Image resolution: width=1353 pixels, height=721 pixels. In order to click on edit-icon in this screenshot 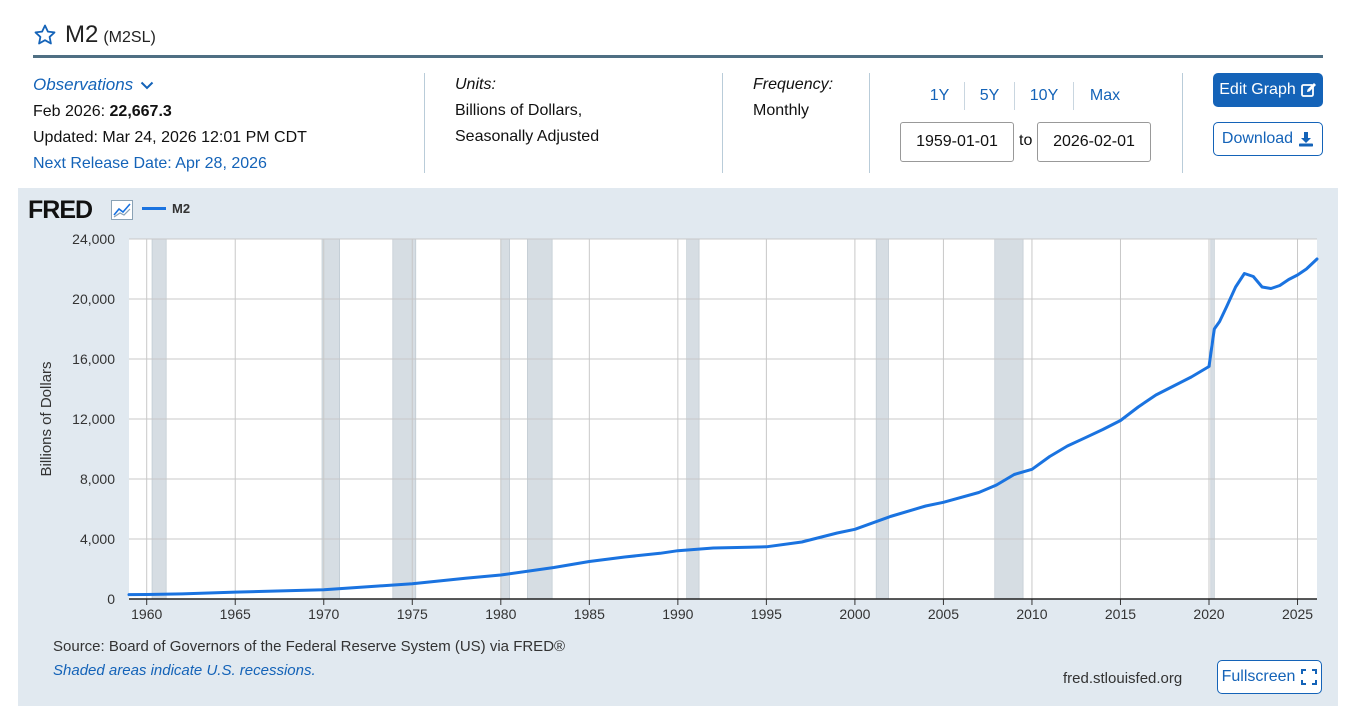, I will do `click(1308, 90)`.